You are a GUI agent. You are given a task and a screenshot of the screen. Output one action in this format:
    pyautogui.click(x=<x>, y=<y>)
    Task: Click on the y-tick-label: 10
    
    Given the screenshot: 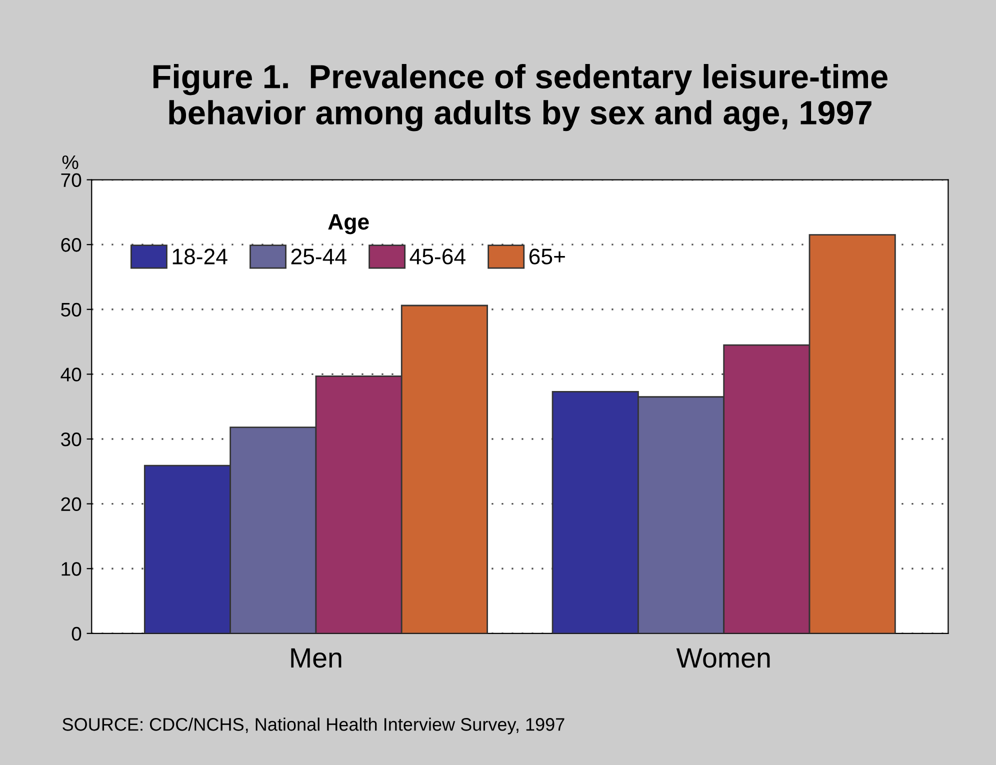 What is the action you would take?
    pyautogui.click(x=72, y=569)
    